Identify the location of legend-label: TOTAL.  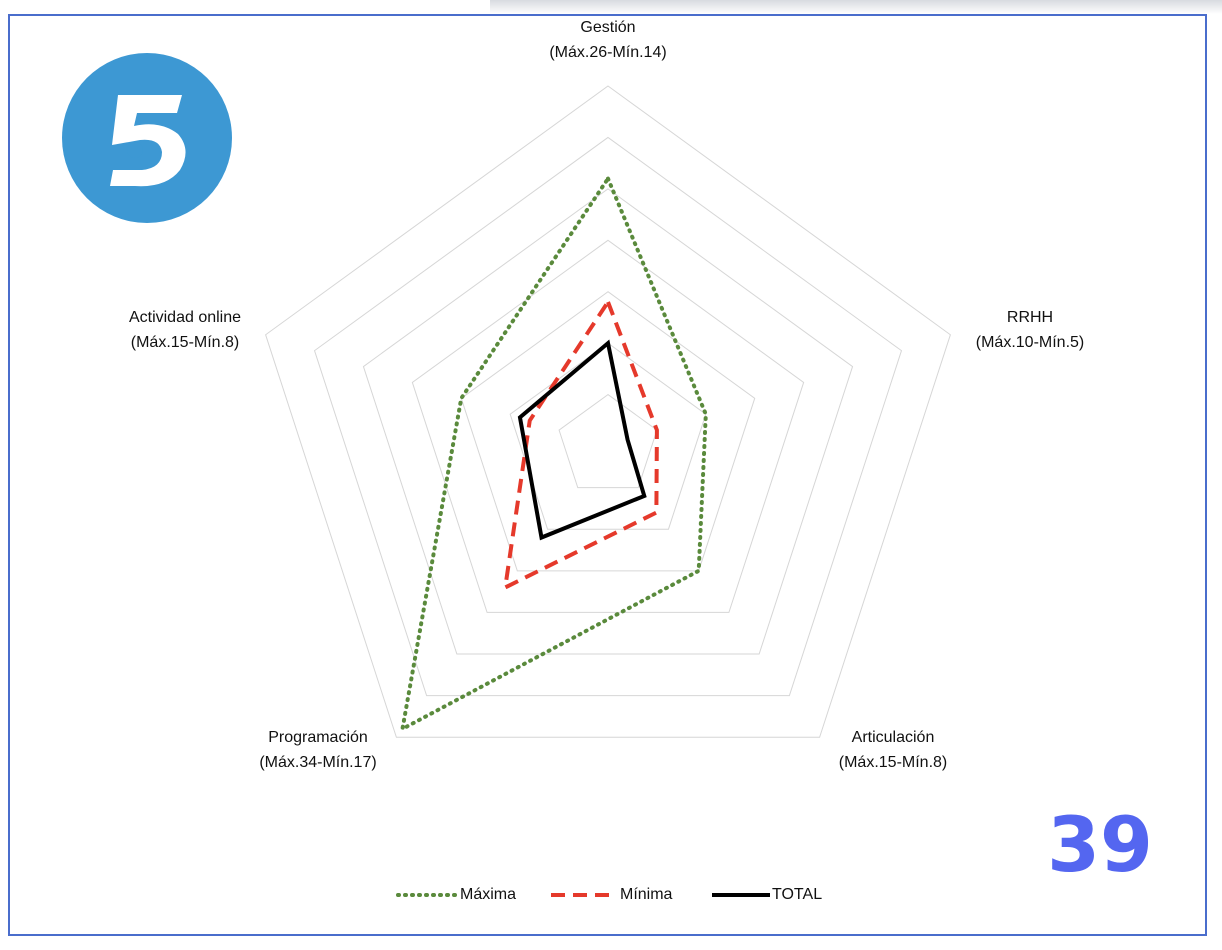
(797, 894).